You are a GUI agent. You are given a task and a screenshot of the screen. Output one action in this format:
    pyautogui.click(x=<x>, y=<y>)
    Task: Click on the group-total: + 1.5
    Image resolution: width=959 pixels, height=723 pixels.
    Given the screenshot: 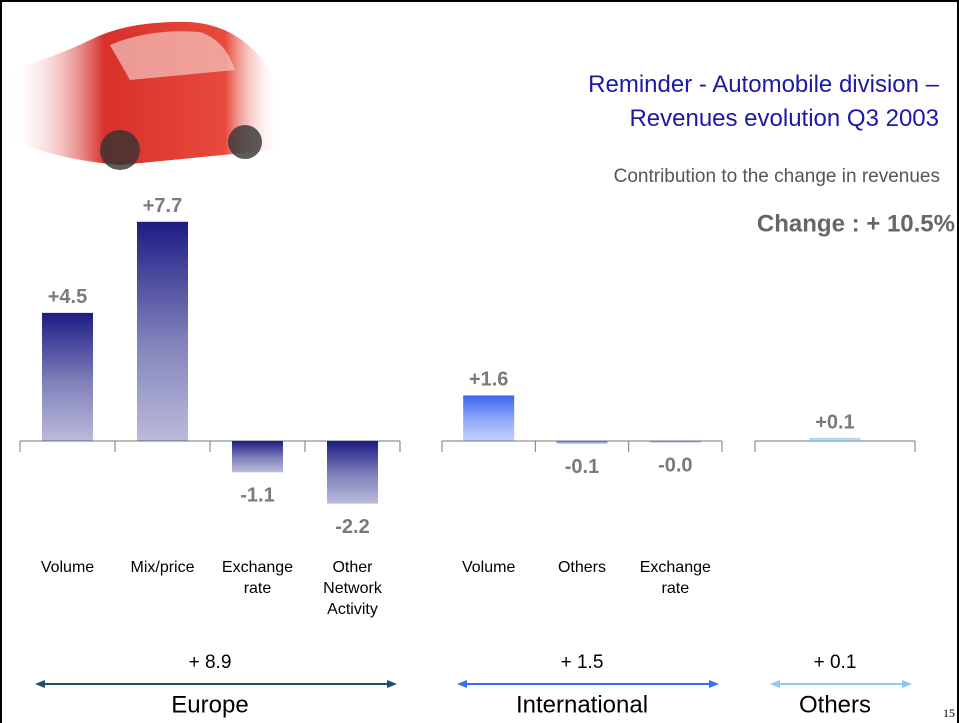 What is the action you would take?
    pyautogui.click(x=582, y=662)
    